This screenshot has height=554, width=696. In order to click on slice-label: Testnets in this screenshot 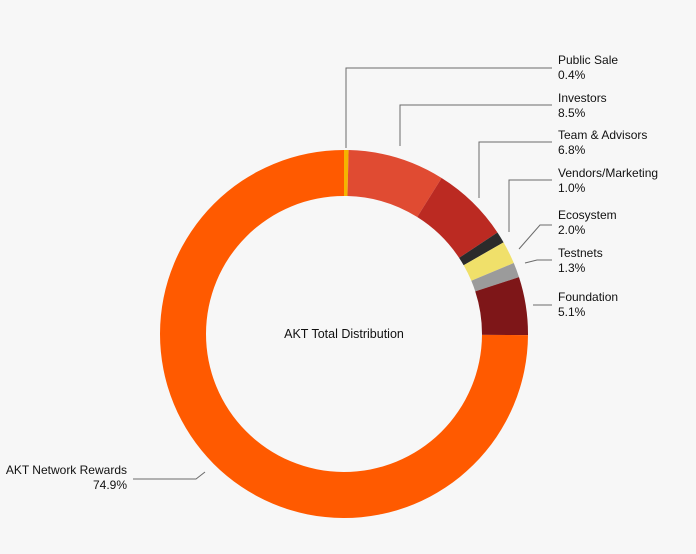, I will do `click(580, 253)`.